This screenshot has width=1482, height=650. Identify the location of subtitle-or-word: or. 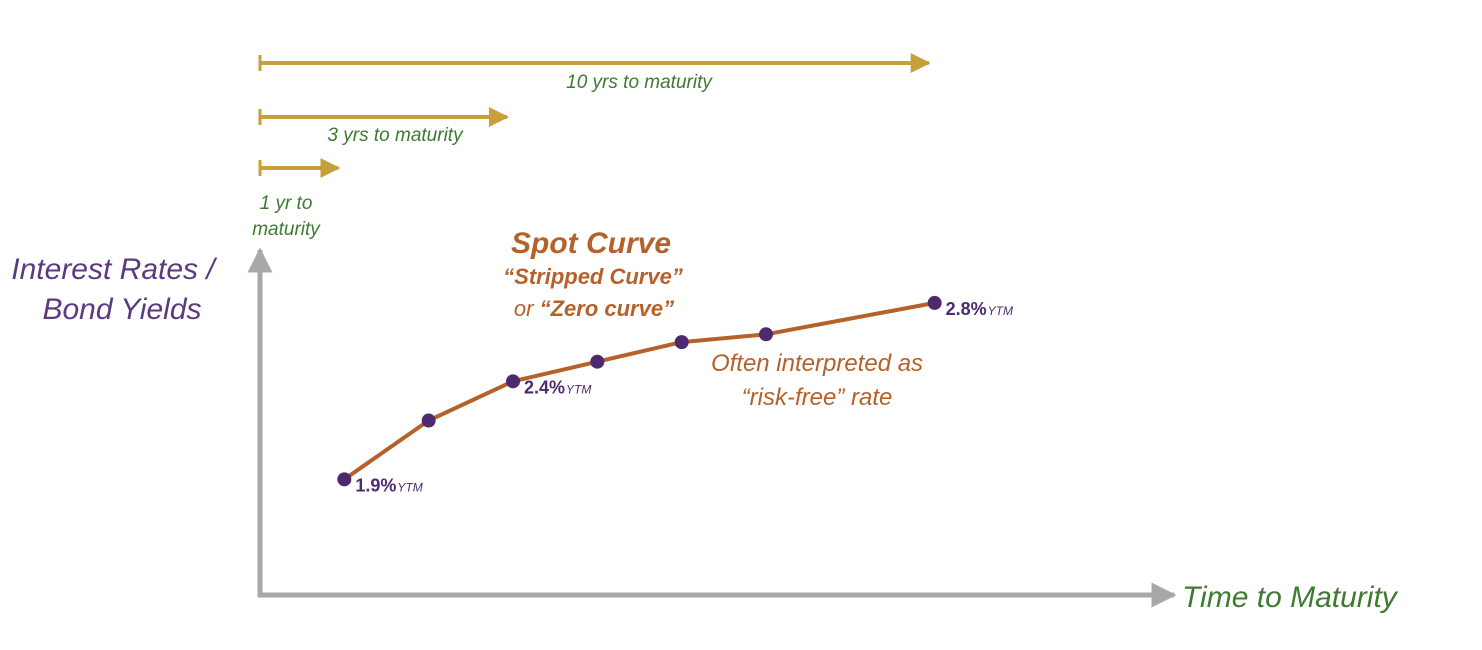
(527, 308).